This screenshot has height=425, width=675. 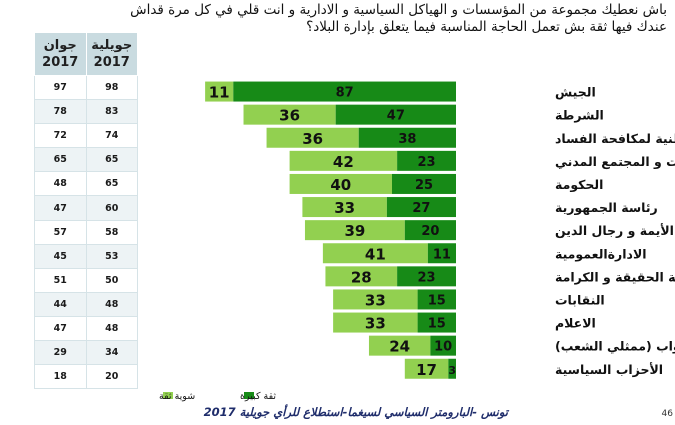 What do you see at coordinates (111, 54) in the screenshot?
I see `header-july: جويلية 2017` at bounding box center [111, 54].